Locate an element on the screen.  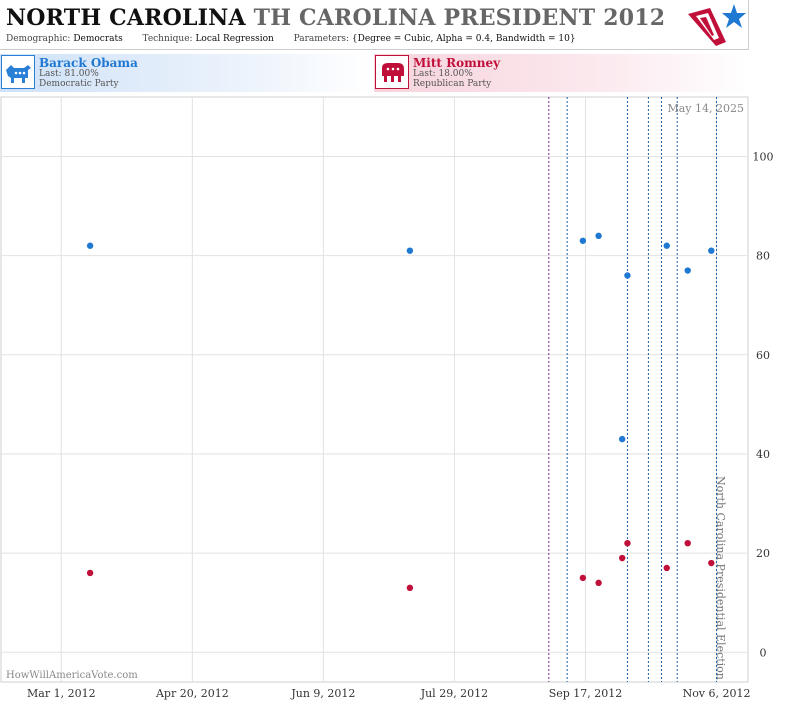
title-state: NORTH CAROLINA is located at coordinates (126, 18).